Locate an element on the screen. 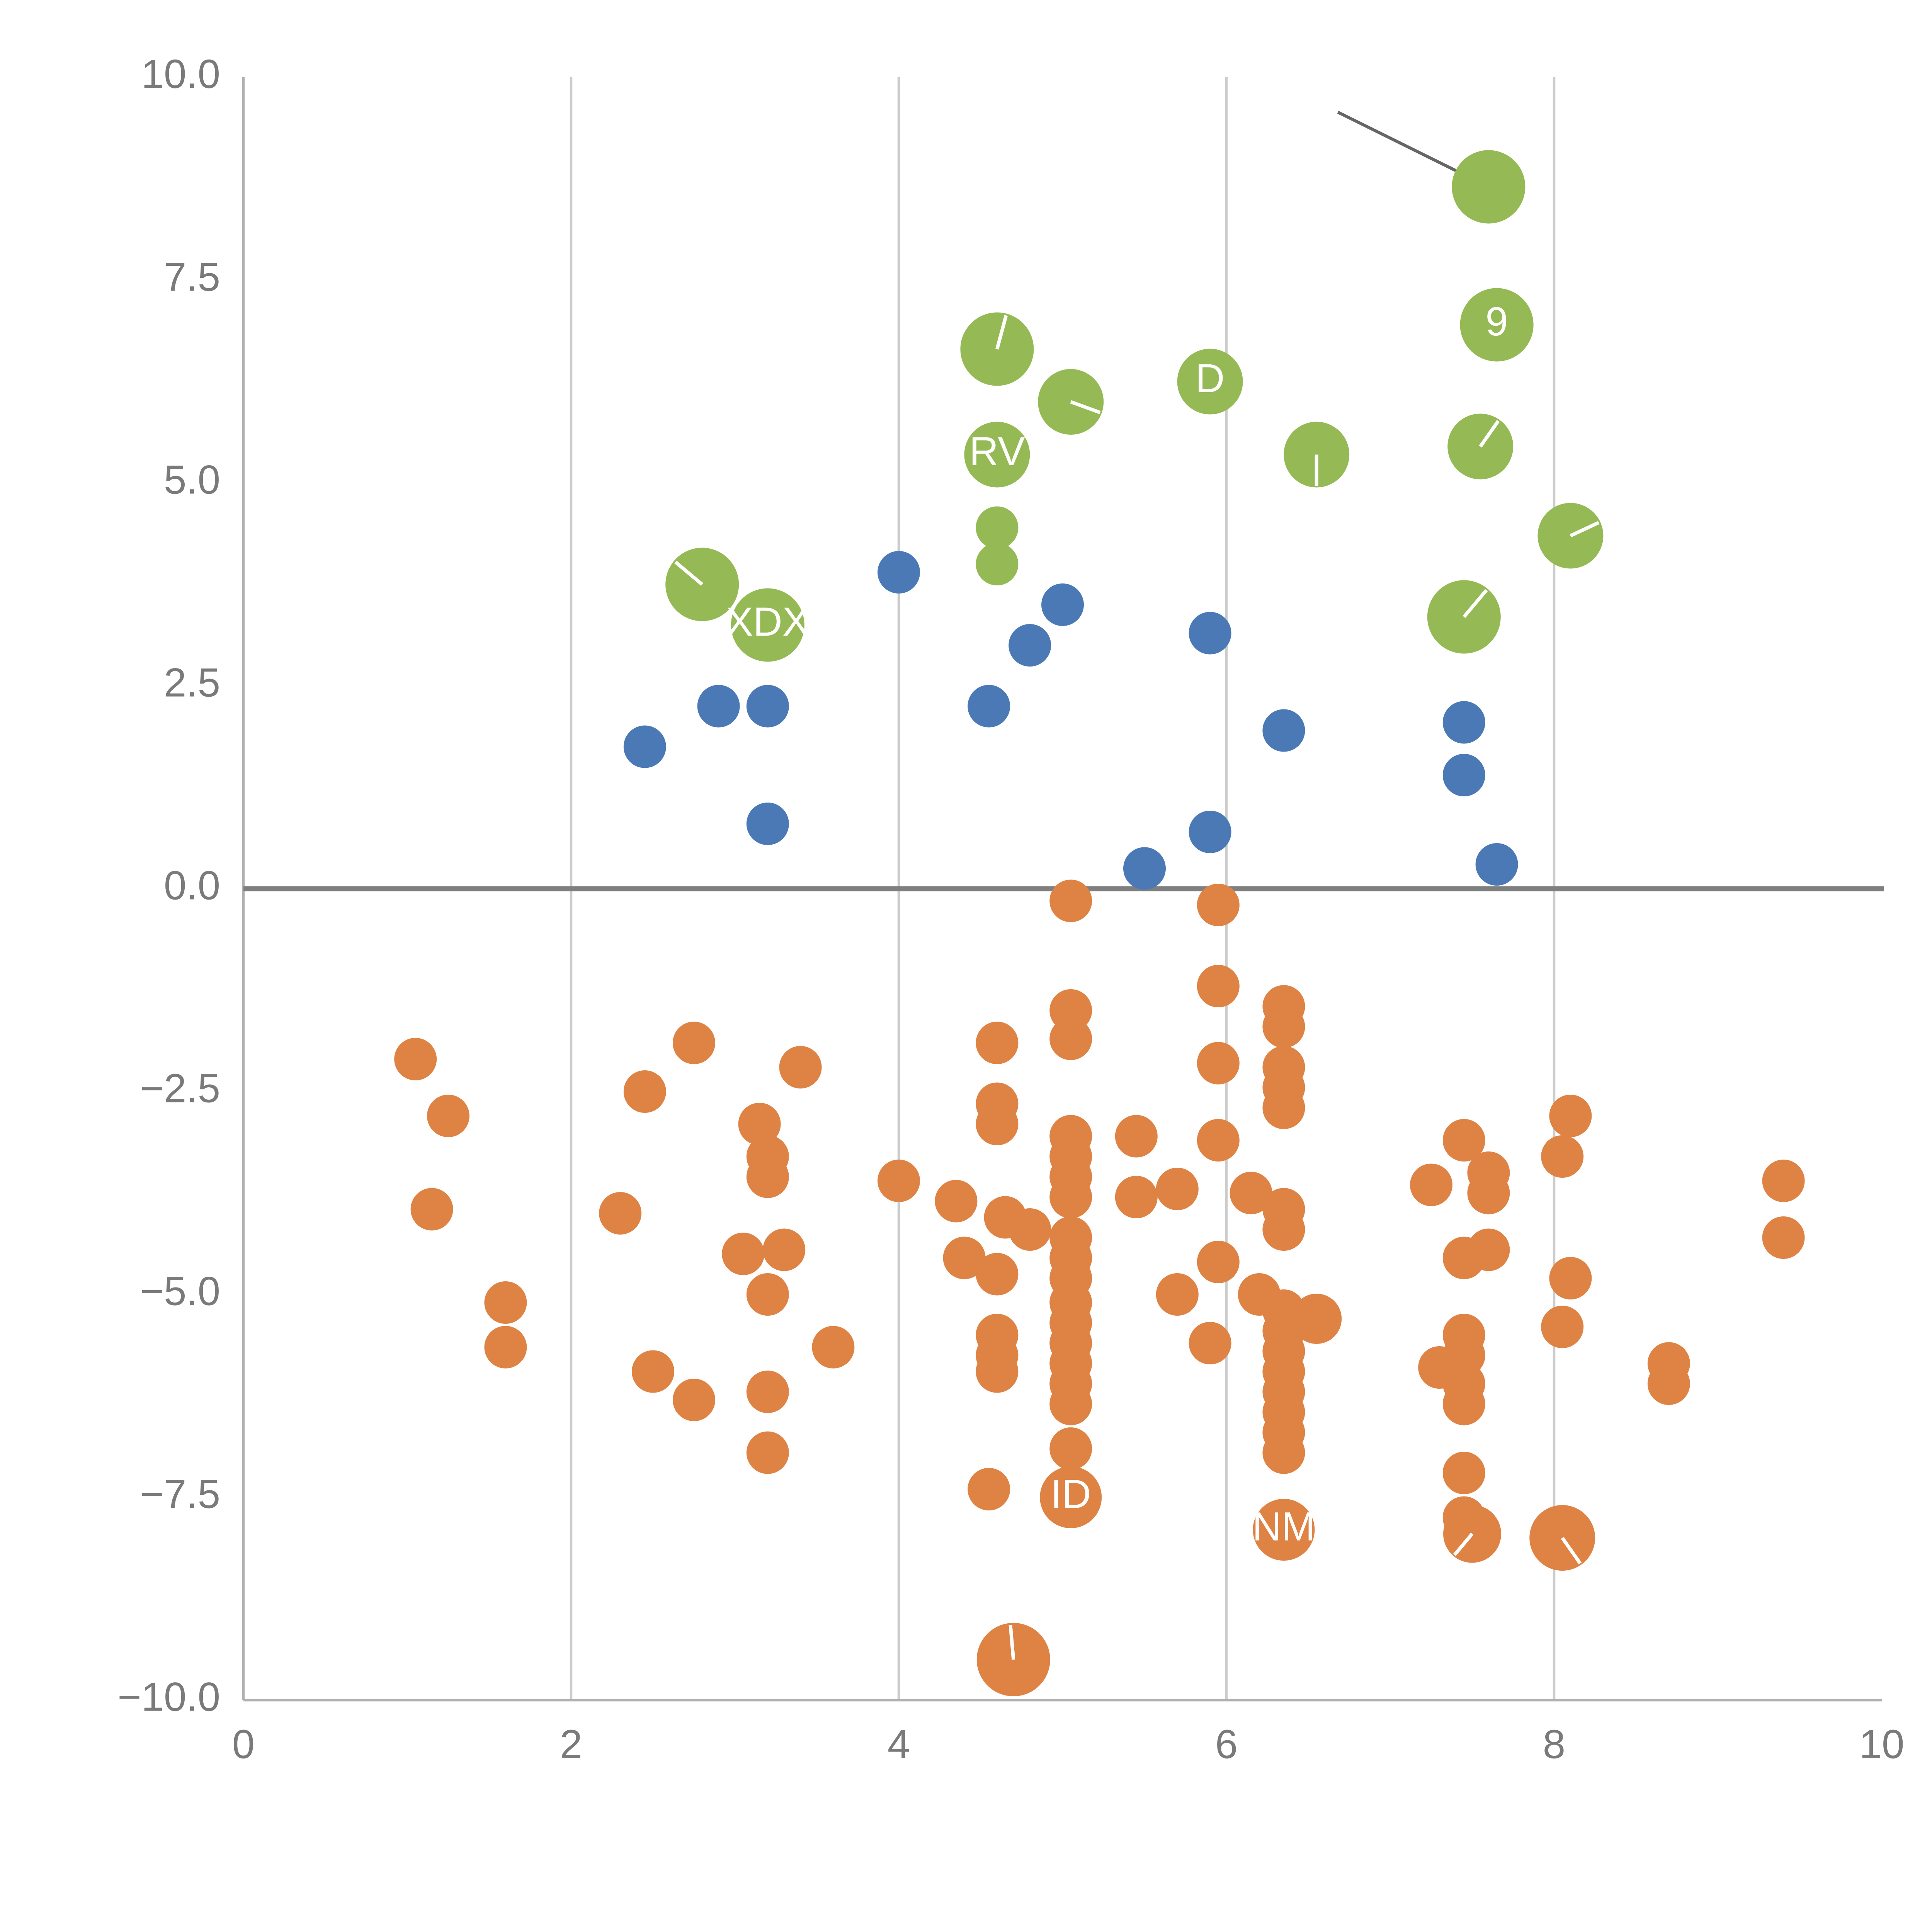 The height and width of the screenshot is (1932, 1932). y-tick-label: 10.0 is located at coordinates (181, 74).